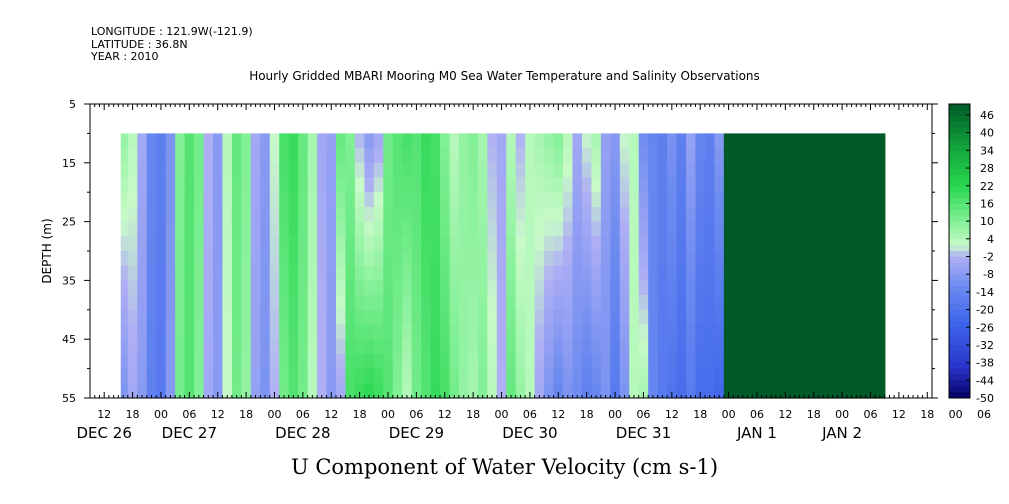  Describe the element at coordinates (189, 414) in the screenshot. I see `x-tick-label: 06` at that location.